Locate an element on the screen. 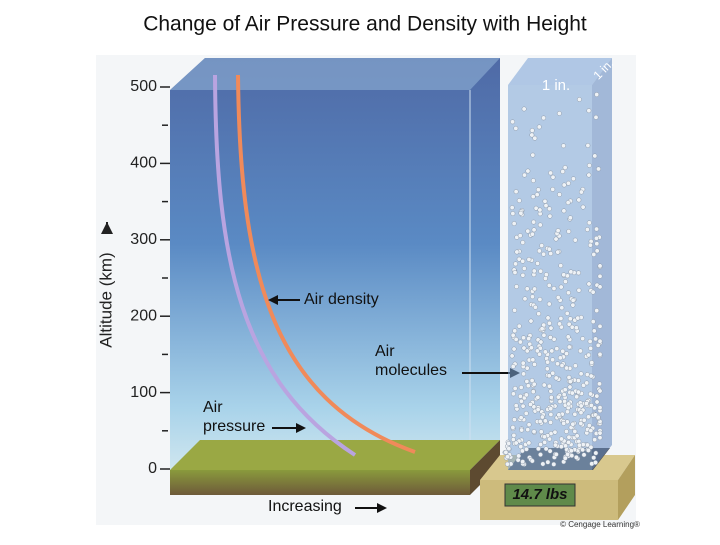  altitude-axis: 0 100 200 300 400 500 is located at coordinates (150, 277).